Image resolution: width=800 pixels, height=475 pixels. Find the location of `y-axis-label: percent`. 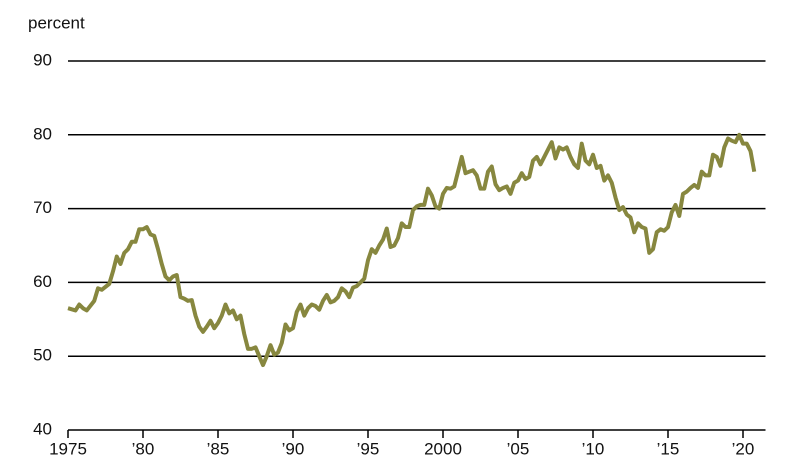

y-axis-label: percent is located at coordinates (56, 22).